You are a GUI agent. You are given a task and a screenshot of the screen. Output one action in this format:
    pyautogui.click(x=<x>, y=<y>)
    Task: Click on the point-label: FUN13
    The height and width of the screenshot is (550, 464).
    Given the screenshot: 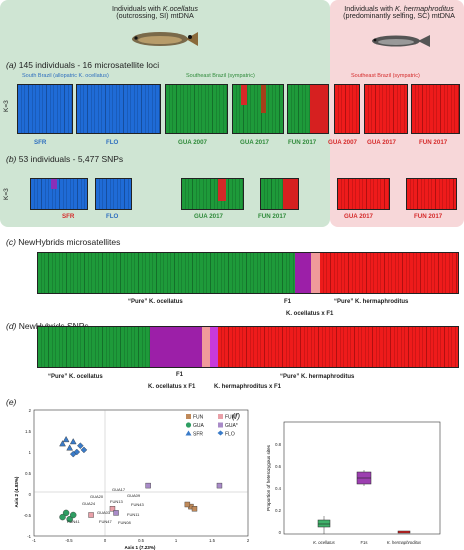 What is the action you would take?
    pyautogui.click(x=116, y=501)
    